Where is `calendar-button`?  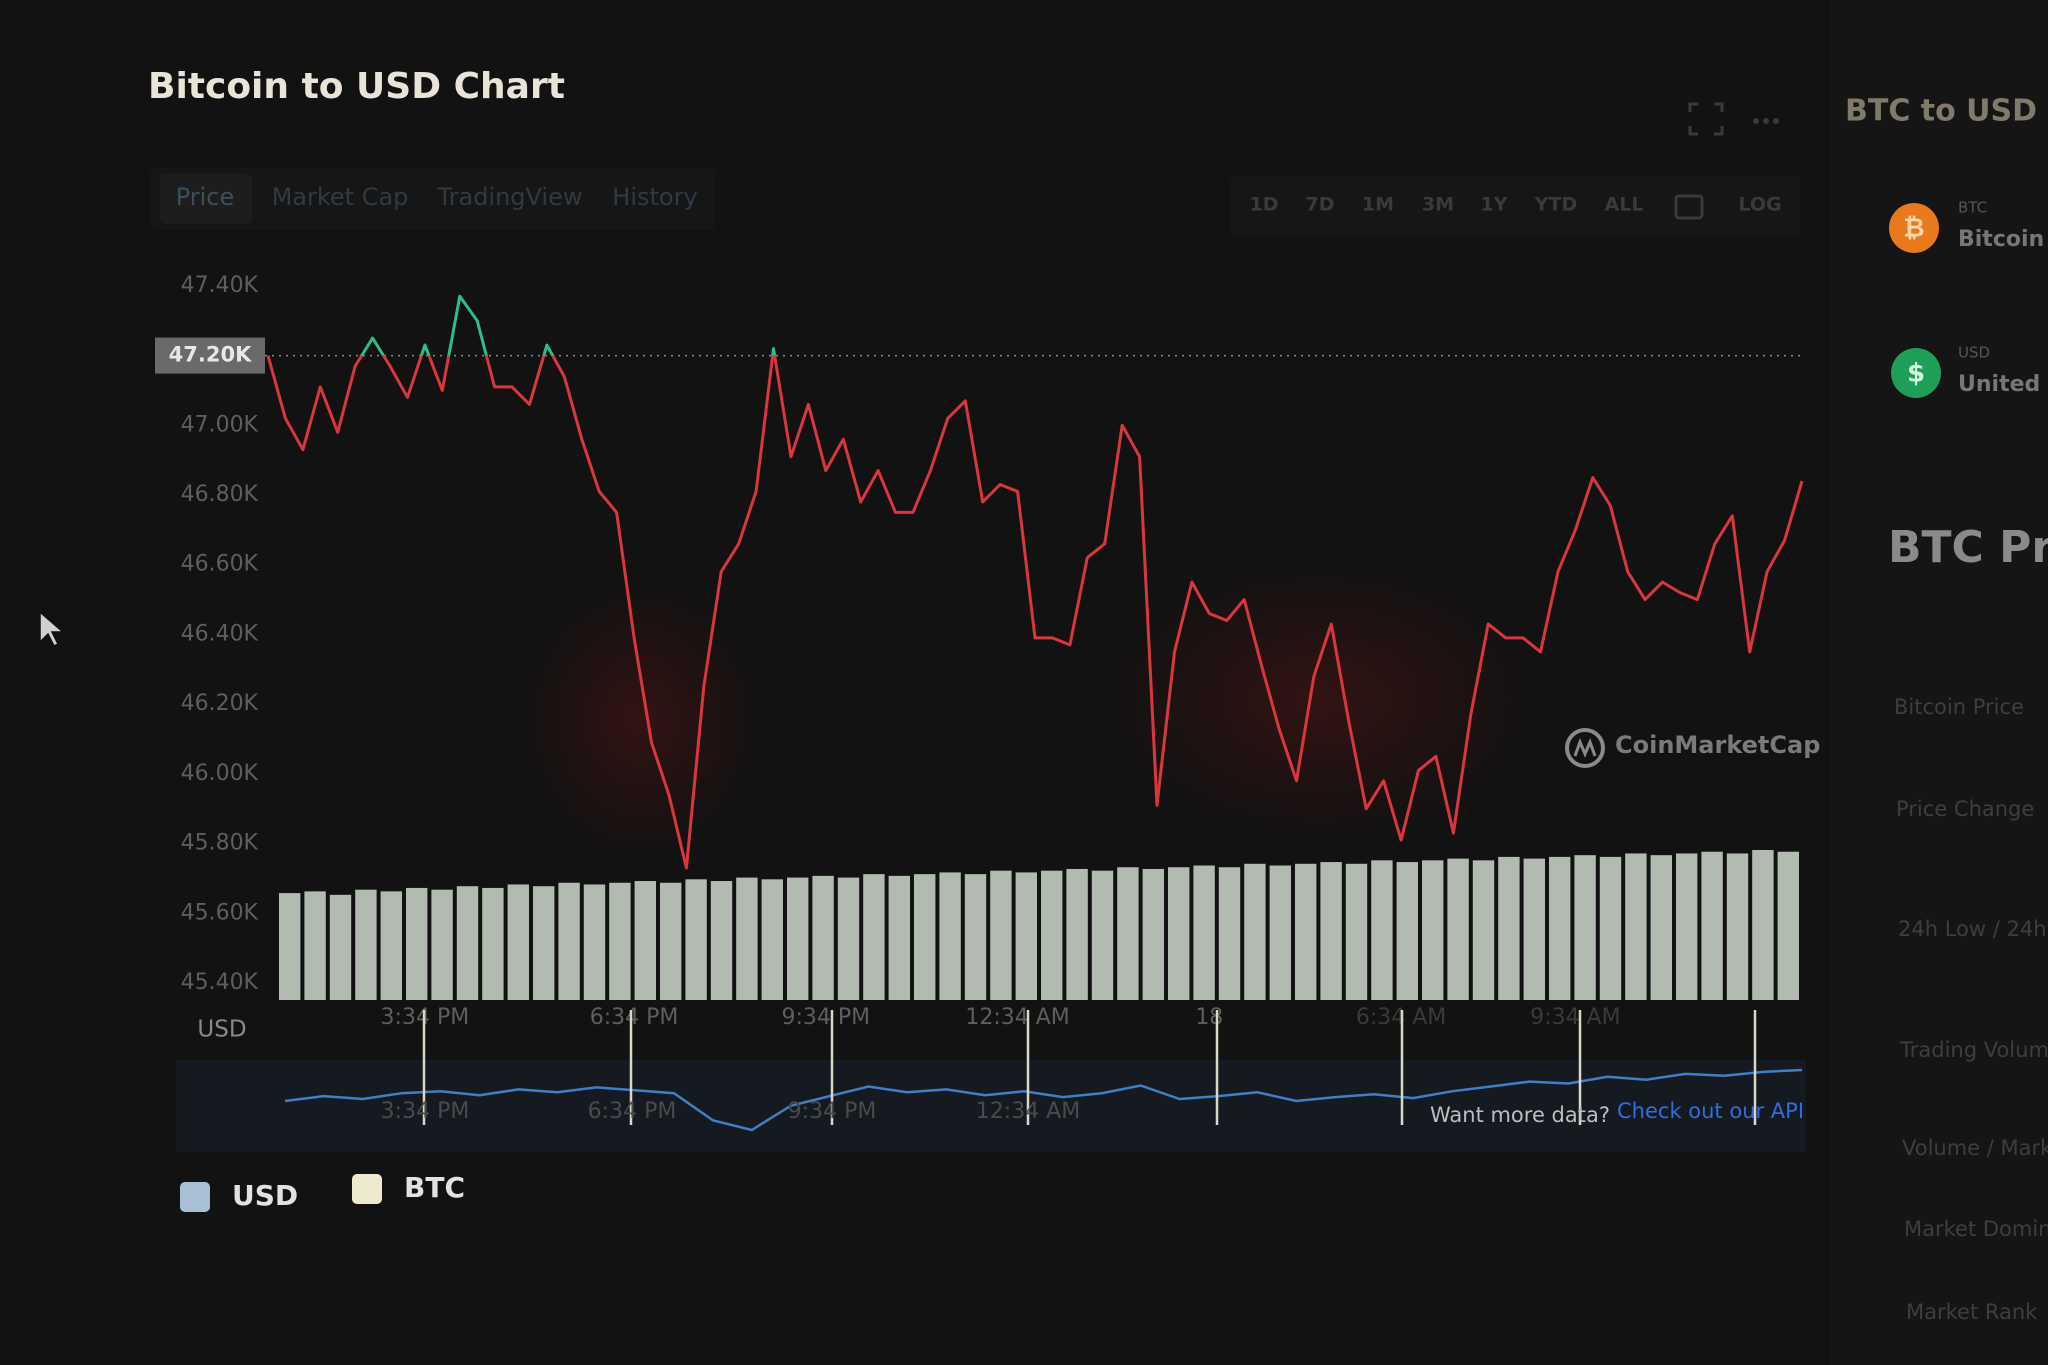
calendar-button is located at coordinates (1689, 207).